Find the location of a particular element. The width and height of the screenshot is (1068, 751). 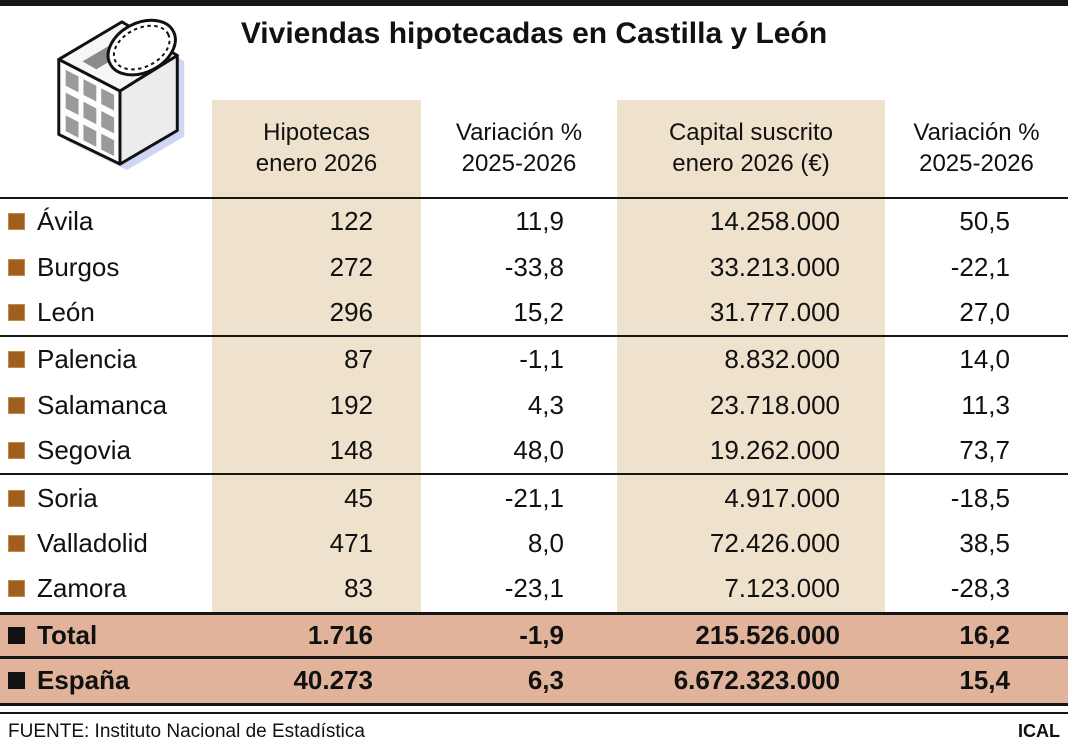

province-cell: León is located at coordinates (106, 312).